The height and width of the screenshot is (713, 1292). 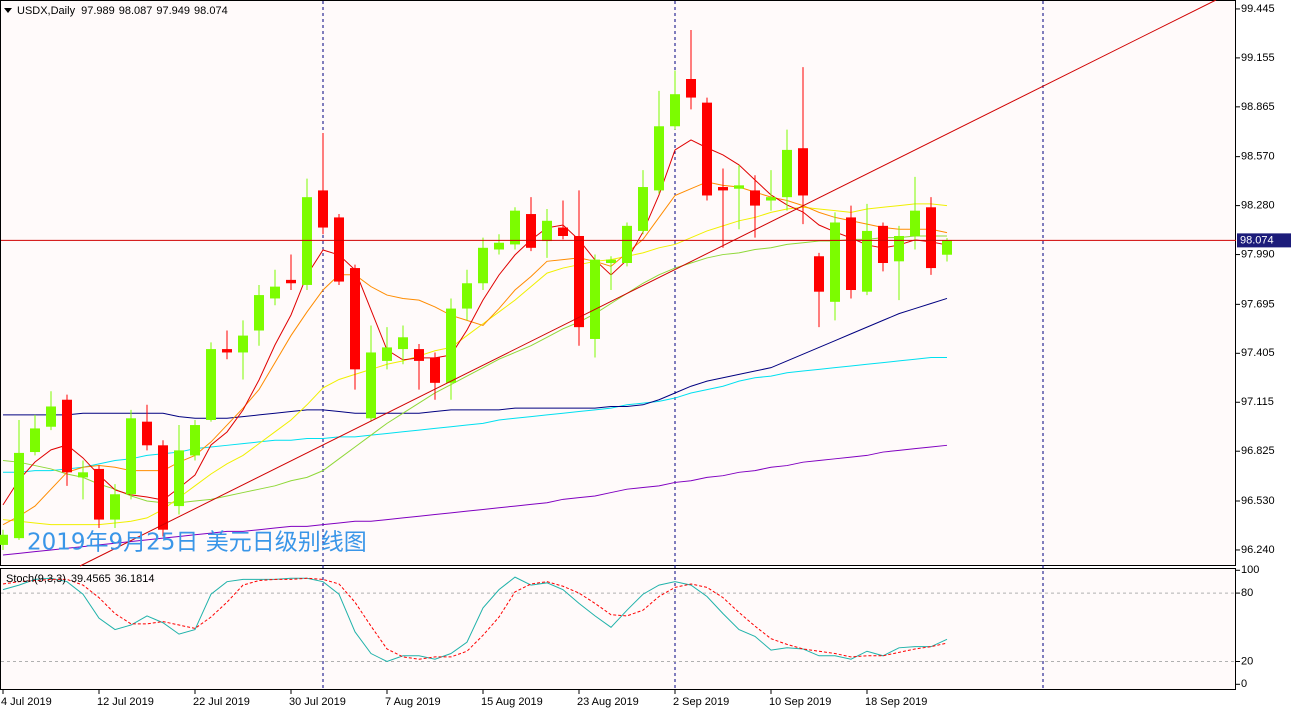 What do you see at coordinates (701, 702) in the screenshot?
I see `x-tick-label: 2 Sep 2019` at bounding box center [701, 702].